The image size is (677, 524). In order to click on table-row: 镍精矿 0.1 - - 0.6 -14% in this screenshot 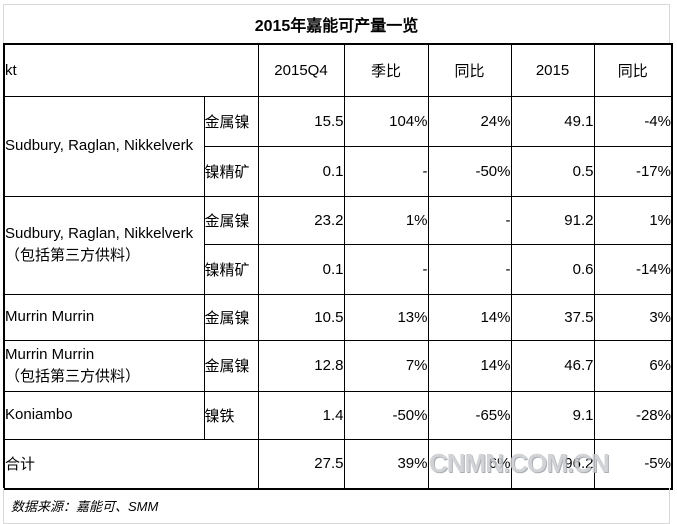, I will do `click(338, 269)`.